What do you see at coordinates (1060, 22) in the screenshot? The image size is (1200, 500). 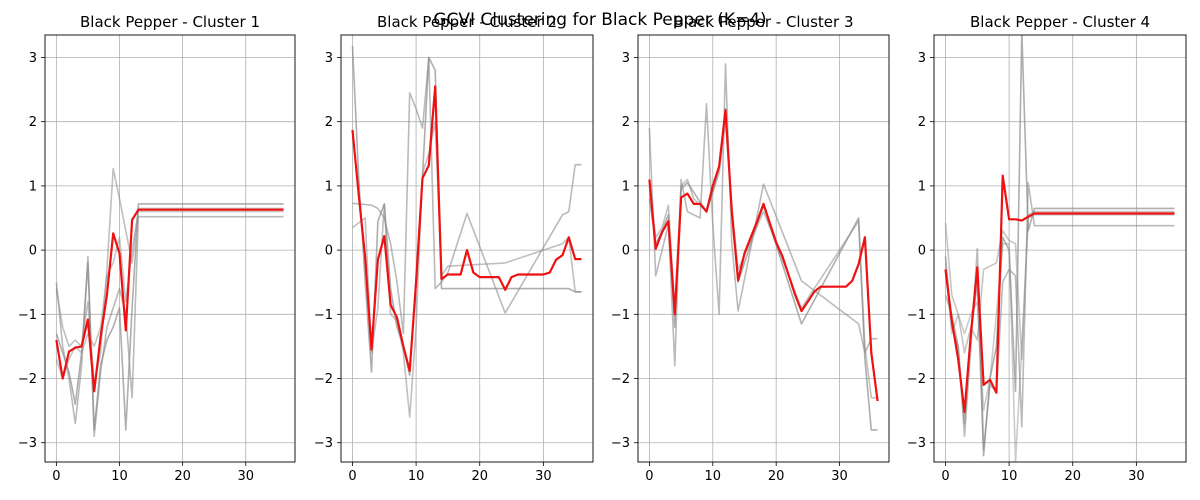 I see `panel-title: Black Pepper - Cluster 4` at bounding box center [1060, 22].